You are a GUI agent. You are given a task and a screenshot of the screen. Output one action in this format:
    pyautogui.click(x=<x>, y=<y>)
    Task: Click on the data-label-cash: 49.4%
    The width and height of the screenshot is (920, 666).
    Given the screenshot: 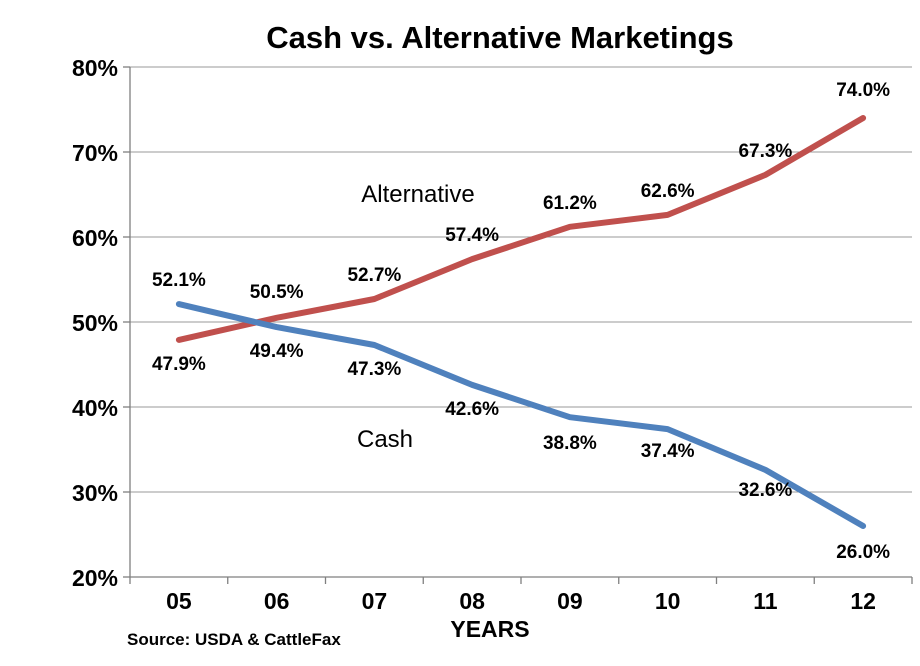 What is the action you would take?
    pyautogui.click(x=277, y=351)
    